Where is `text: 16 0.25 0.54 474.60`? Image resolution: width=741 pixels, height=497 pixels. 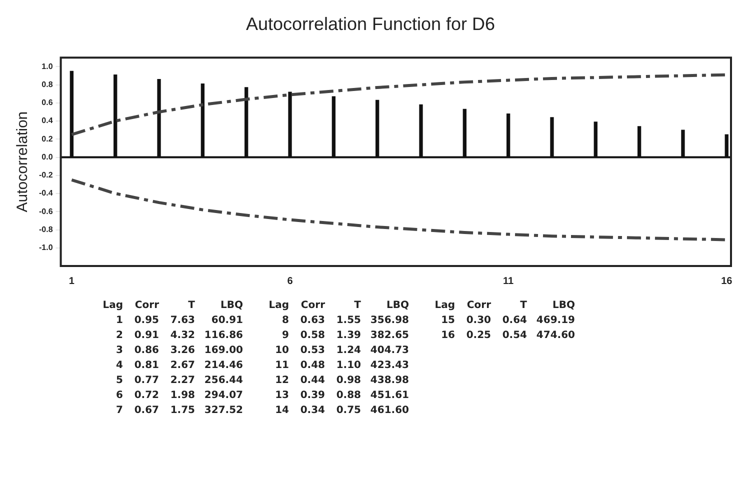
text: 16 0.25 0.54 474.60 is located at coordinates (507, 335).